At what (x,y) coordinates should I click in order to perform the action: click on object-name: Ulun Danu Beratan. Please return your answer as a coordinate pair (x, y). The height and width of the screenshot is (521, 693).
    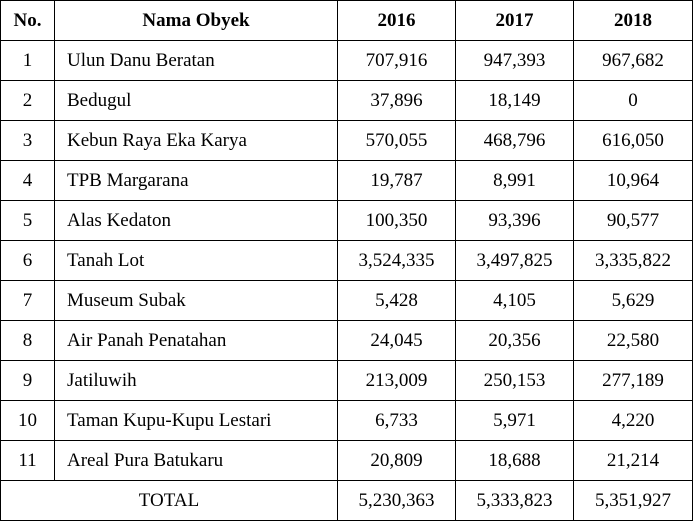
    Looking at the image, I should click on (196, 60).